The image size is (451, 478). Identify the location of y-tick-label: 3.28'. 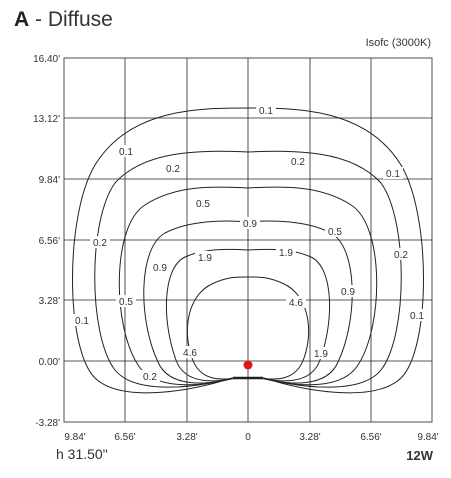
(49, 301).